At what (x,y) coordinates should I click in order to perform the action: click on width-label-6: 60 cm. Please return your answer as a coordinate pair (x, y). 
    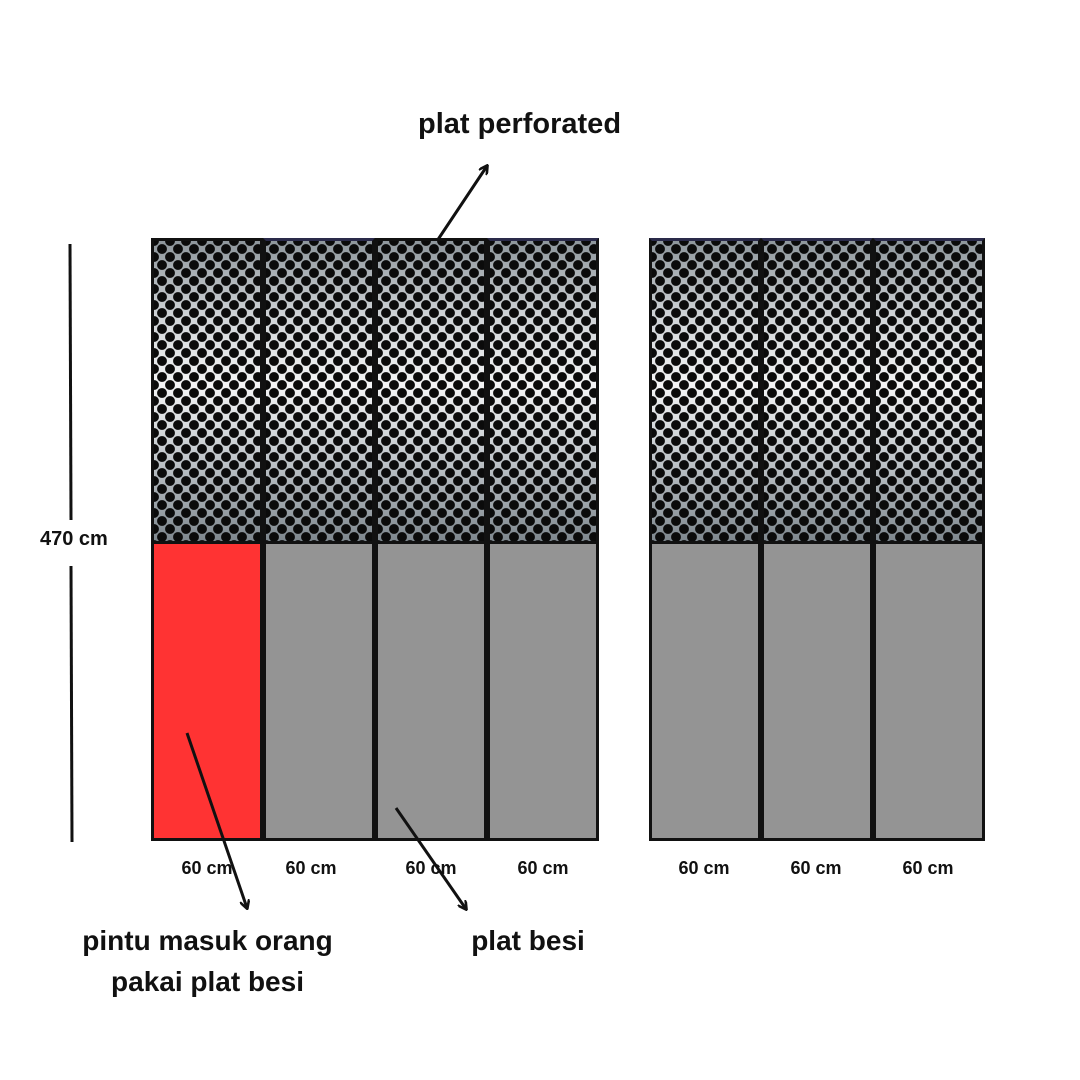
    Looking at the image, I should click on (816, 868).